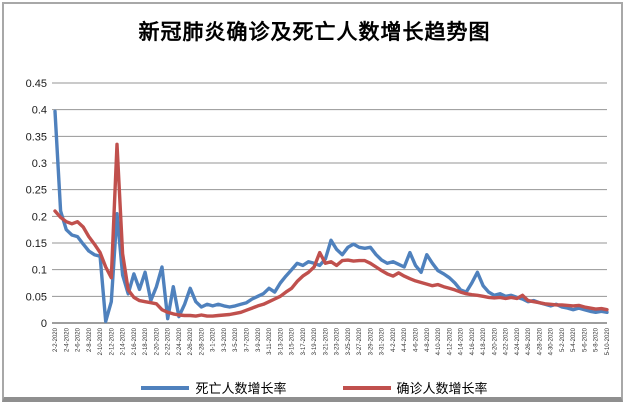 The image size is (629, 416). What do you see at coordinates (202, 341) in the screenshot?
I see `x-tick-label: 2-28-2020` at bounding box center [202, 341].